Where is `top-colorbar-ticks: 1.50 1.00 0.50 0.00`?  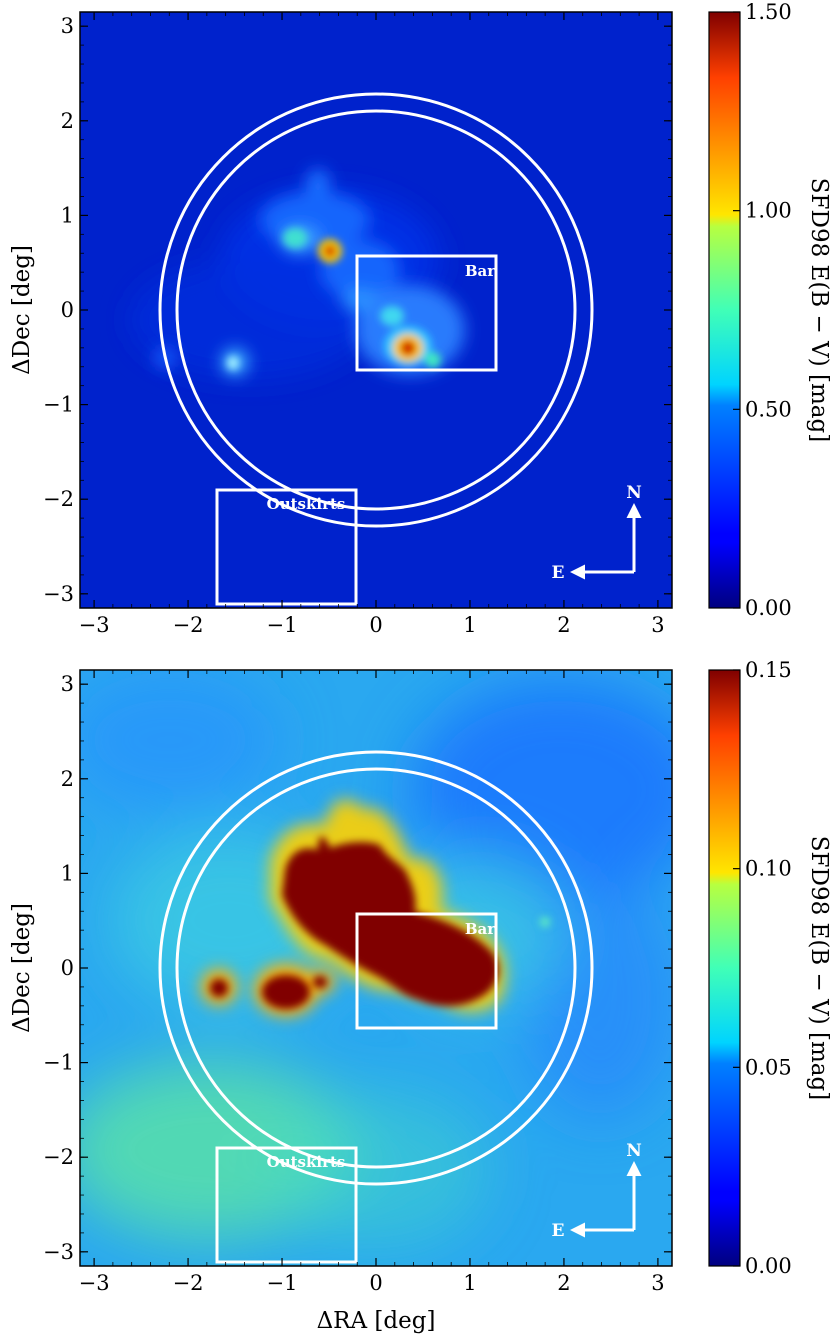
top-colorbar-ticks: 1.50 1.00 0.50 0.00 is located at coordinates (762, 310).